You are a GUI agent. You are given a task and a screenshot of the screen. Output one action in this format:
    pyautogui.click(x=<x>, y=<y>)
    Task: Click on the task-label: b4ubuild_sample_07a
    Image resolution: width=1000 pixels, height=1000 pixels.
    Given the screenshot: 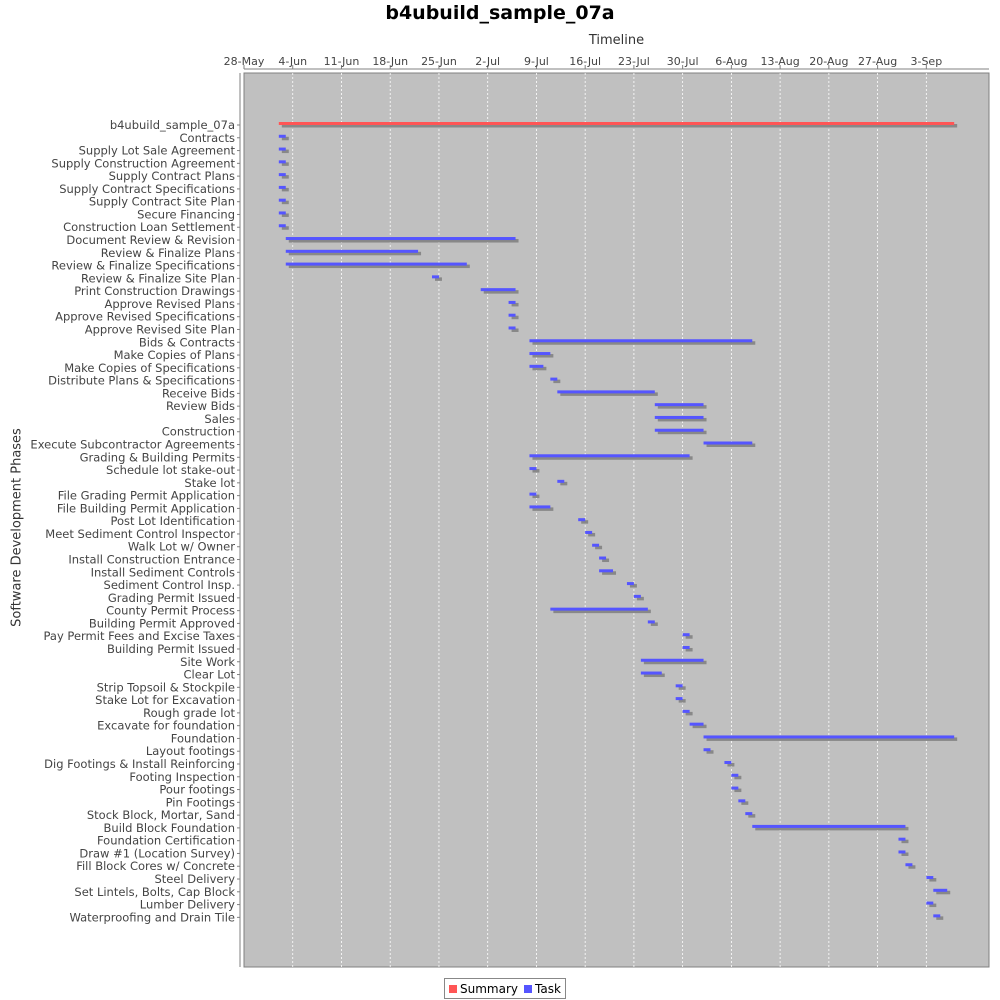 What is the action you would take?
    pyautogui.click(x=172, y=125)
    